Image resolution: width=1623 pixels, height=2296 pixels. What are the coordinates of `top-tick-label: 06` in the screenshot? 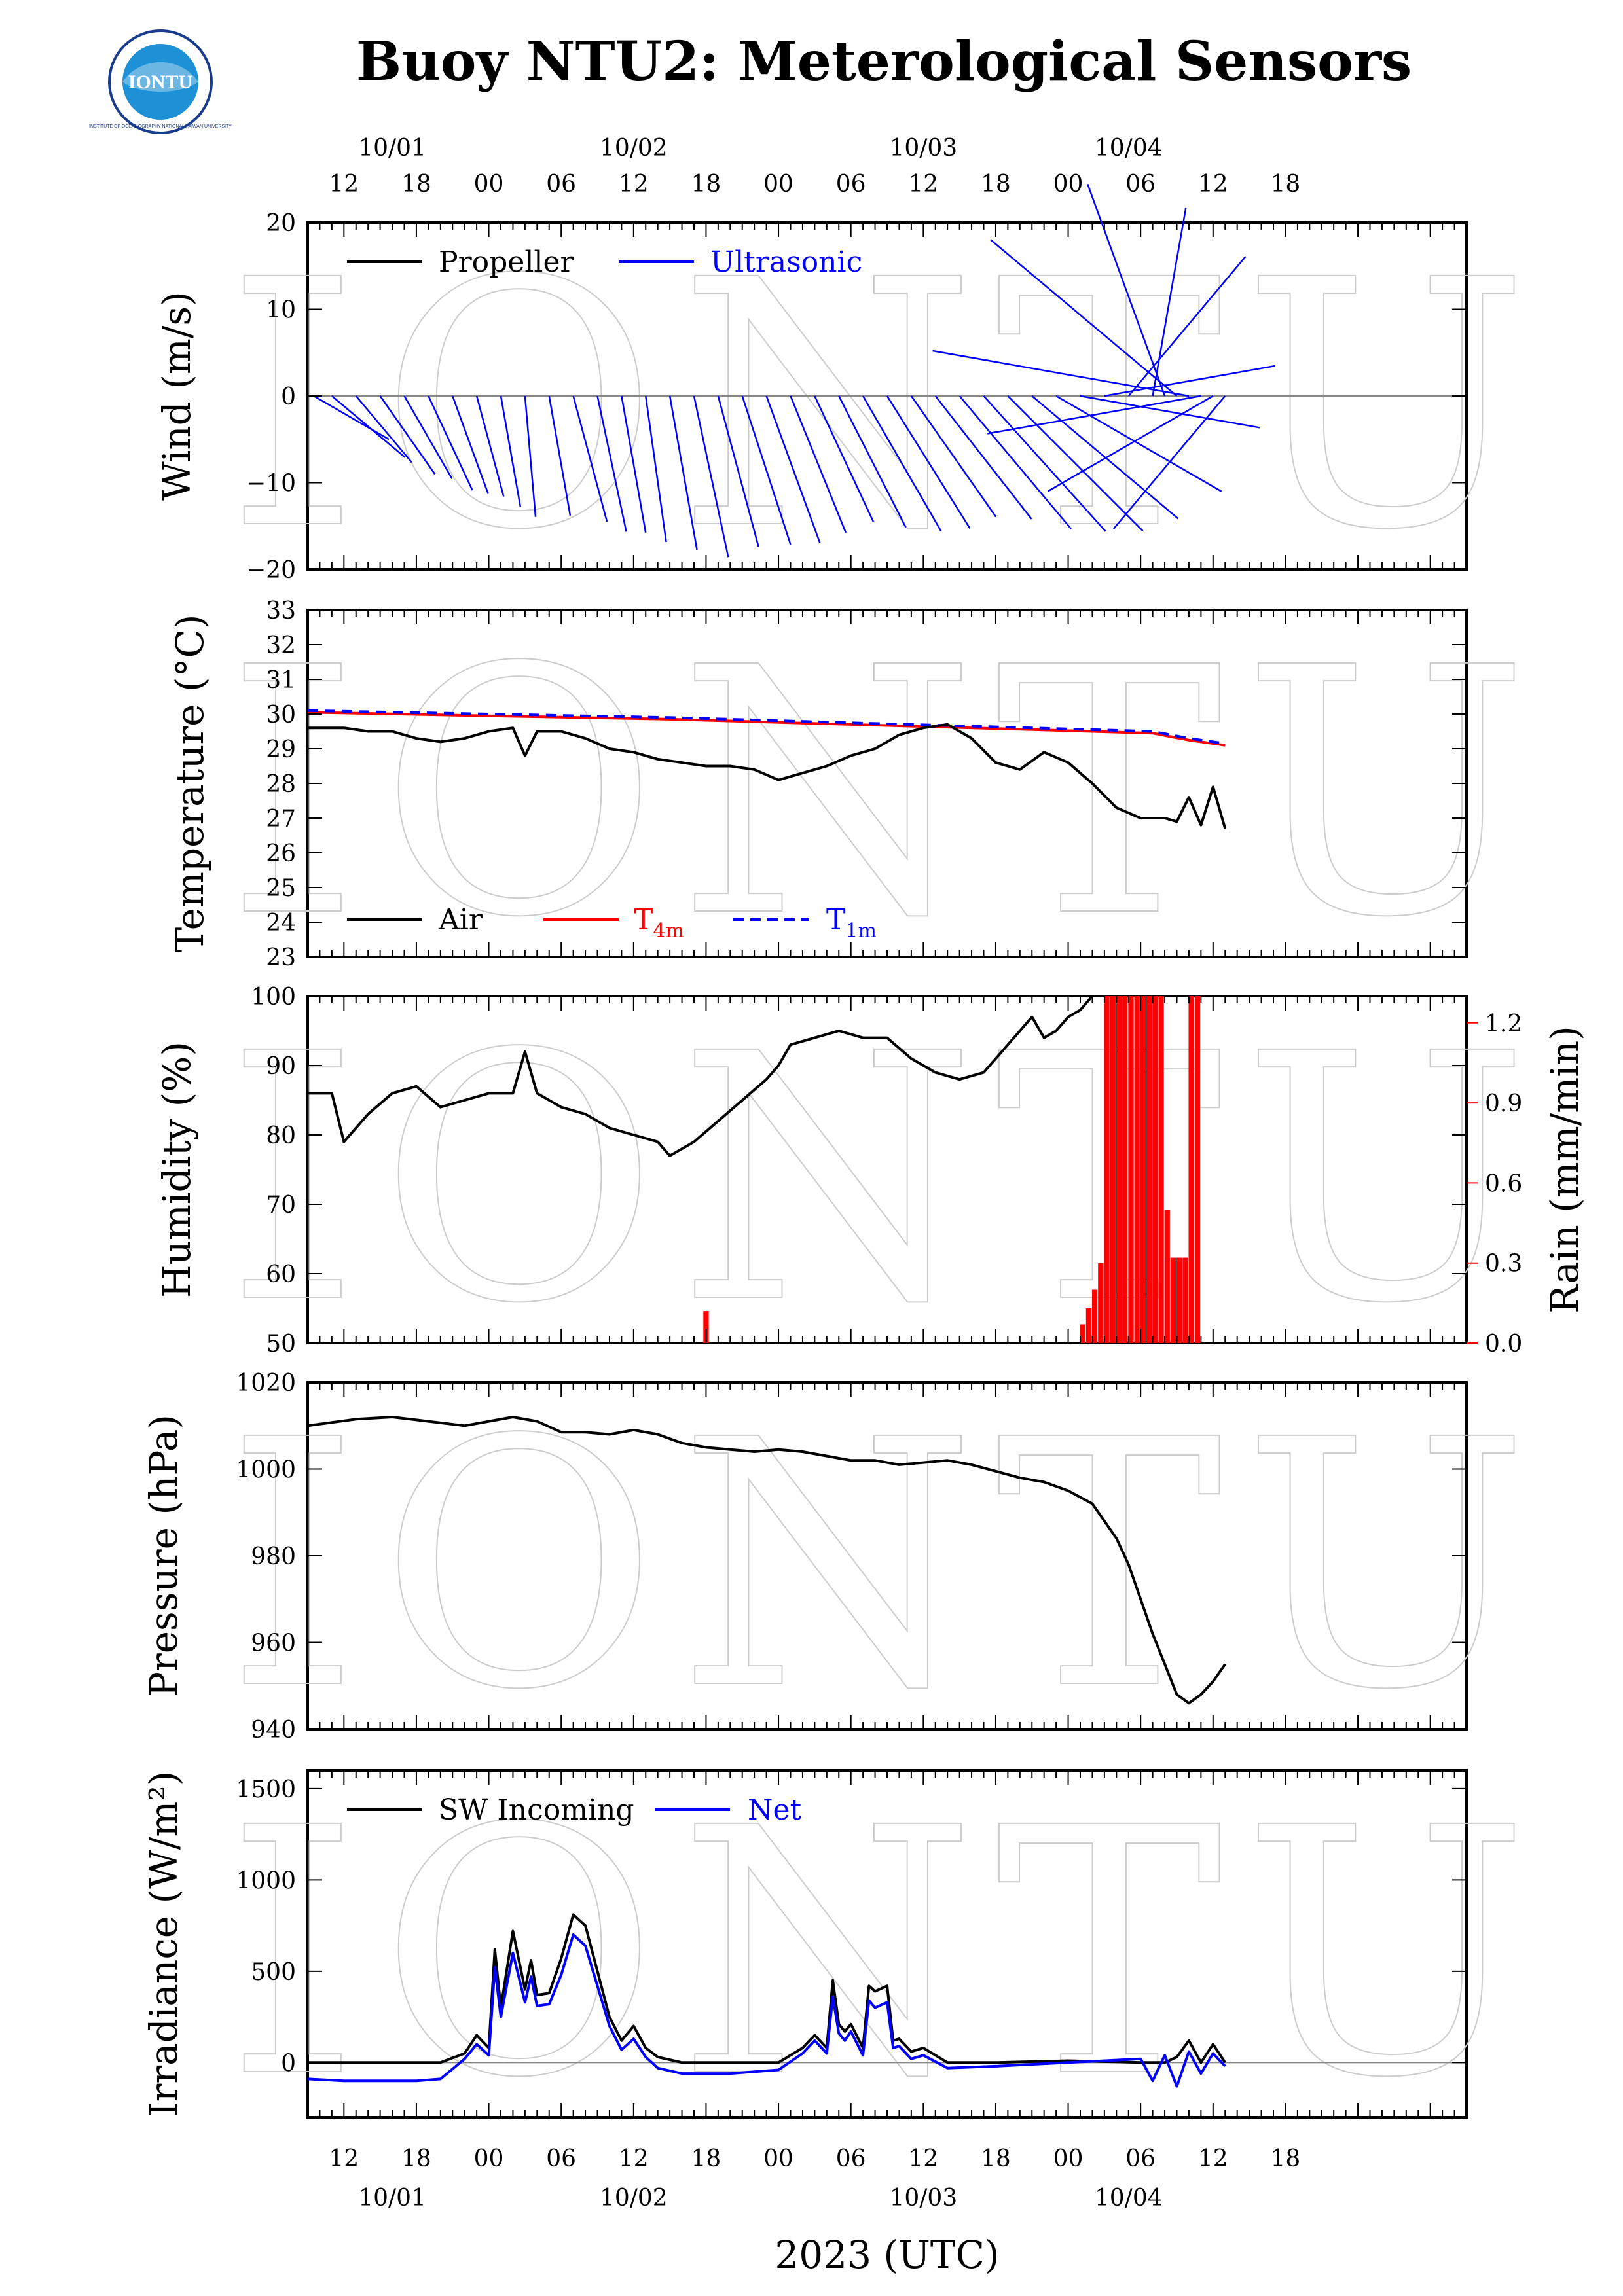 It's located at (851, 185).